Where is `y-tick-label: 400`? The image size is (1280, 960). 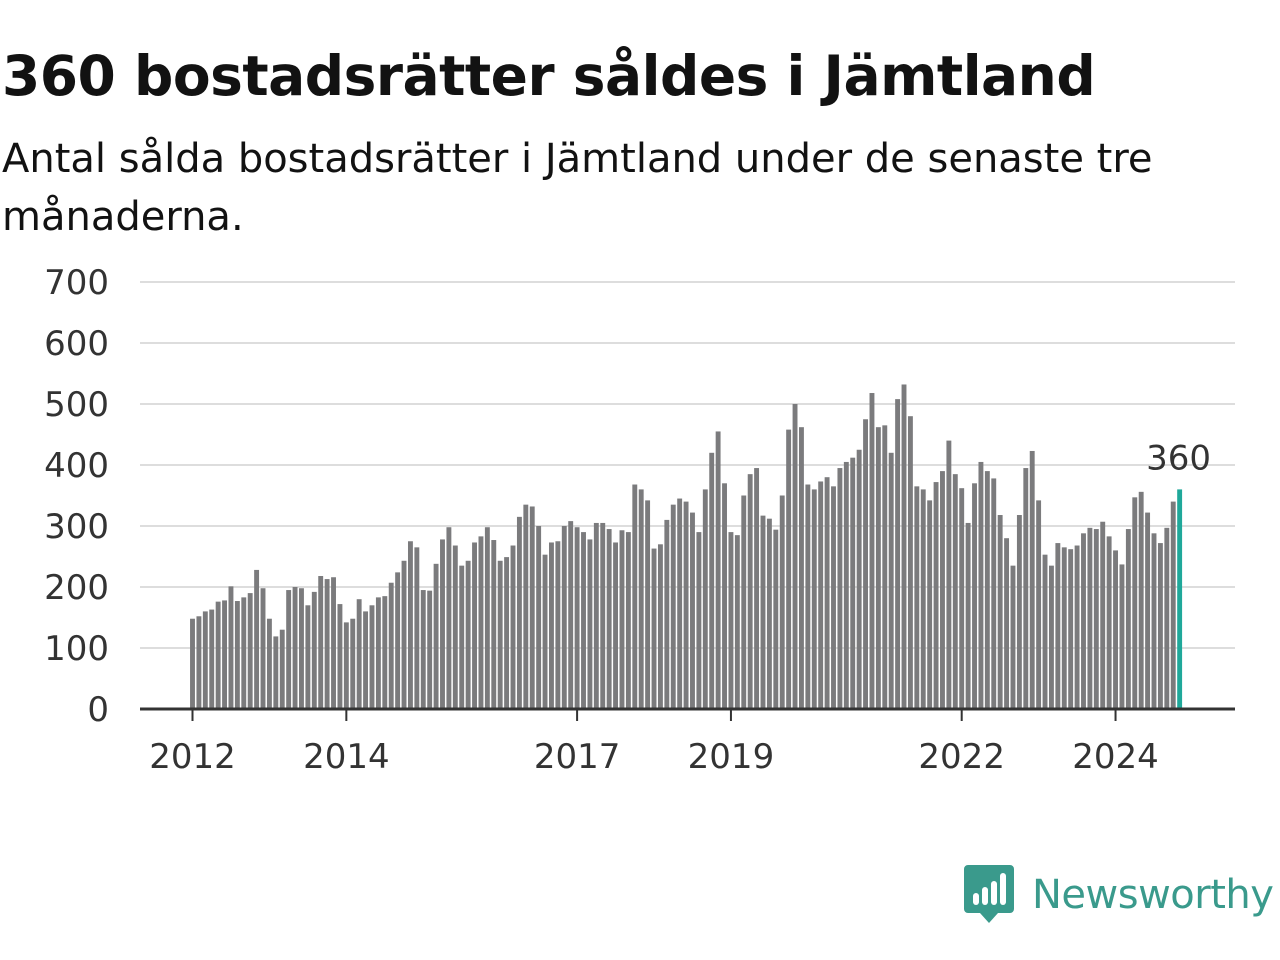 y-tick-label: 400 is located at coordinates (76, 466).